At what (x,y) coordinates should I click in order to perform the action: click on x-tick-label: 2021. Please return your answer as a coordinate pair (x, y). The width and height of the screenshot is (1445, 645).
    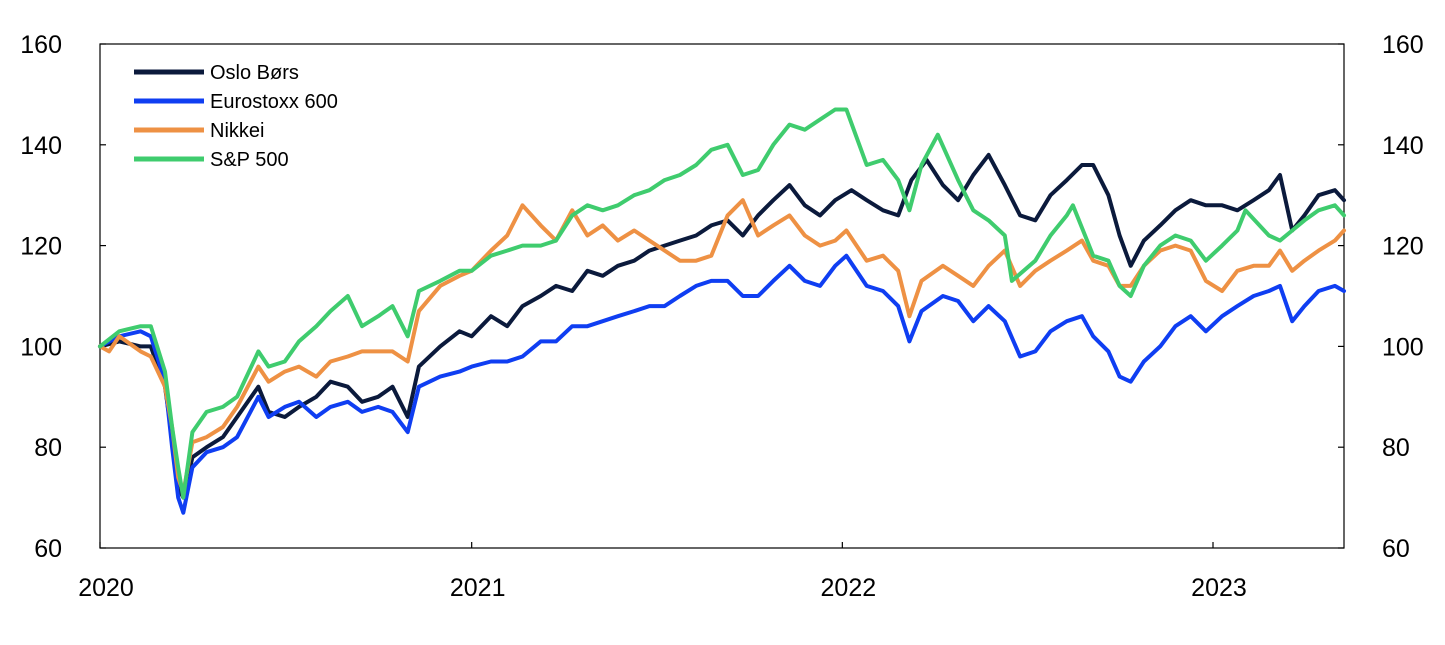
    Looking at the image, I should click on (478, 588).